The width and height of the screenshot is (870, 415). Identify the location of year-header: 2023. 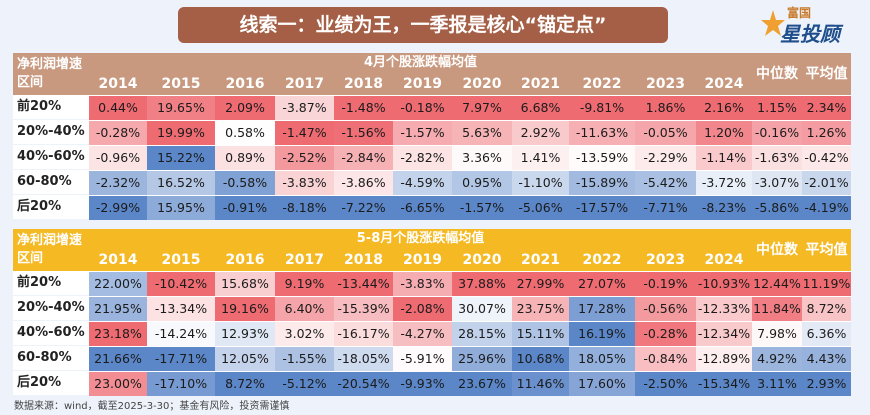
(665, 260).